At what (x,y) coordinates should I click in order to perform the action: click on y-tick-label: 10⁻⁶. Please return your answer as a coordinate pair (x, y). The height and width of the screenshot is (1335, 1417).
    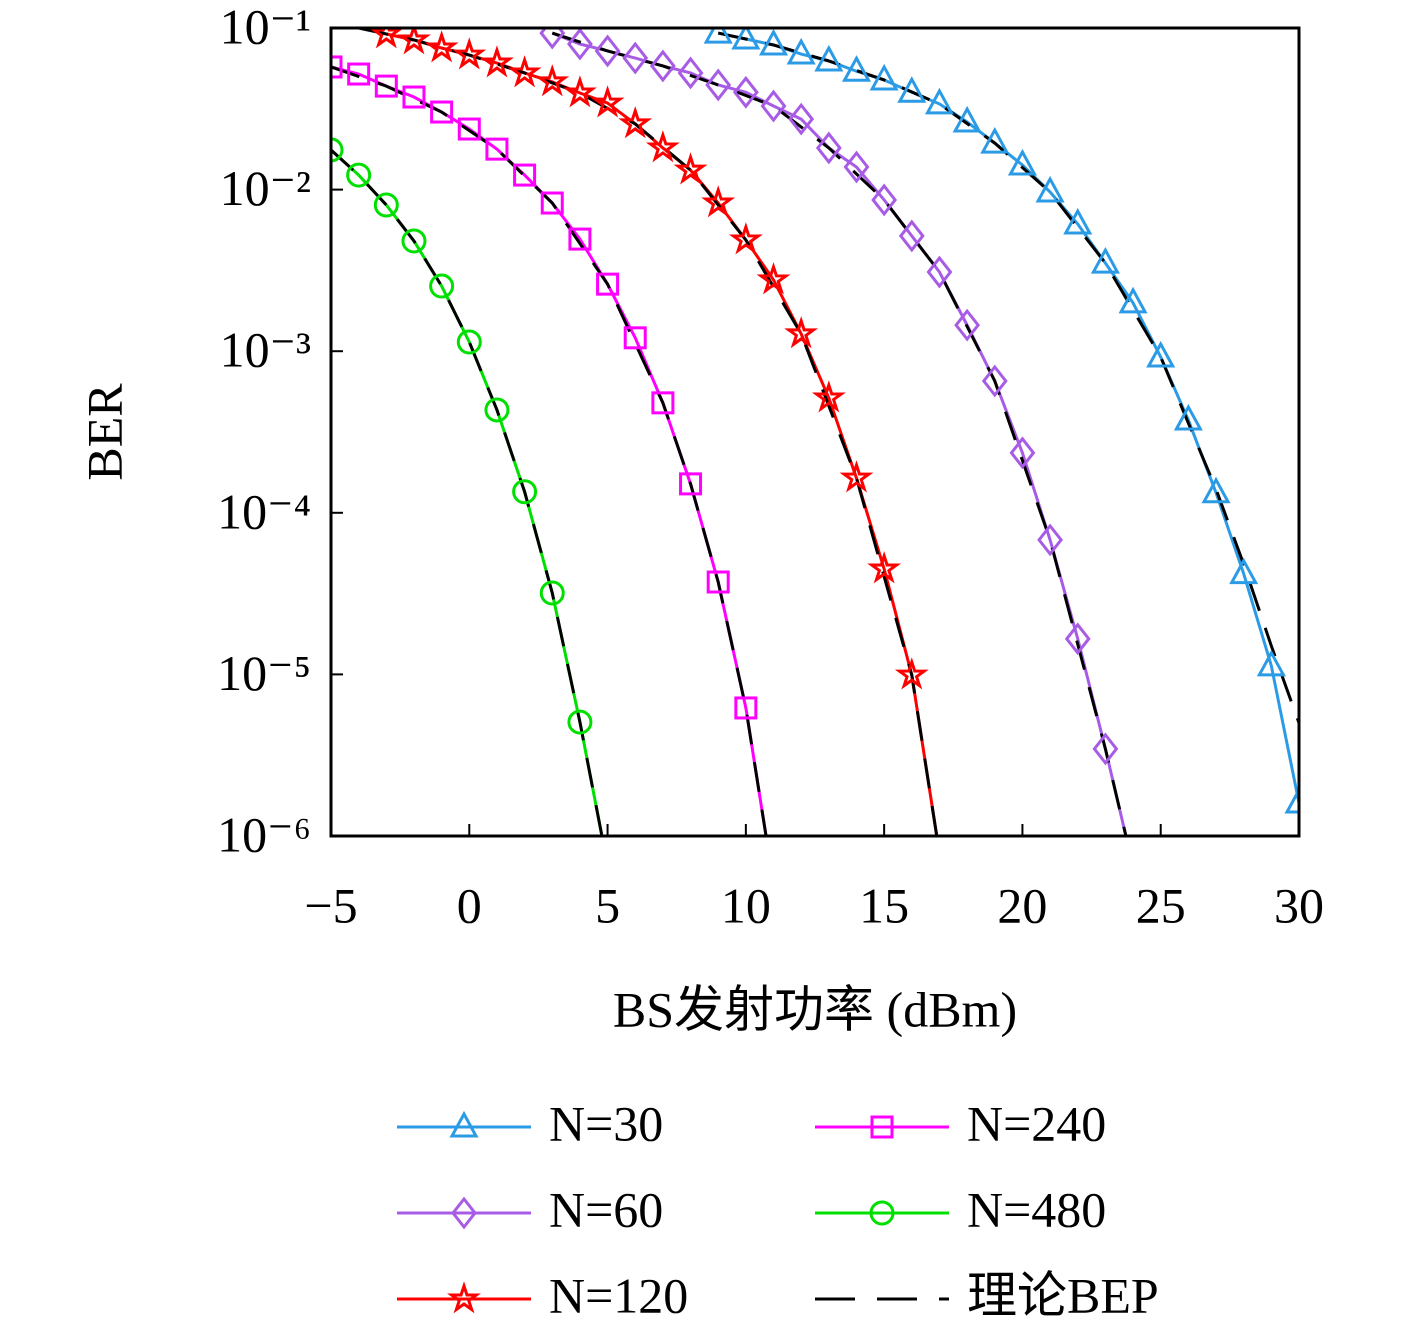
    Looking at the image, I should click on (264, 834).